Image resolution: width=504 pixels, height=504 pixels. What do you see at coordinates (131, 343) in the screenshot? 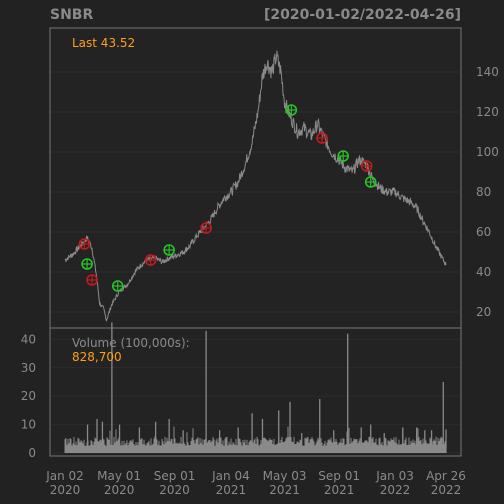
I see `volume-label: Volume (100,000s):` at bounding box center [131, 343].